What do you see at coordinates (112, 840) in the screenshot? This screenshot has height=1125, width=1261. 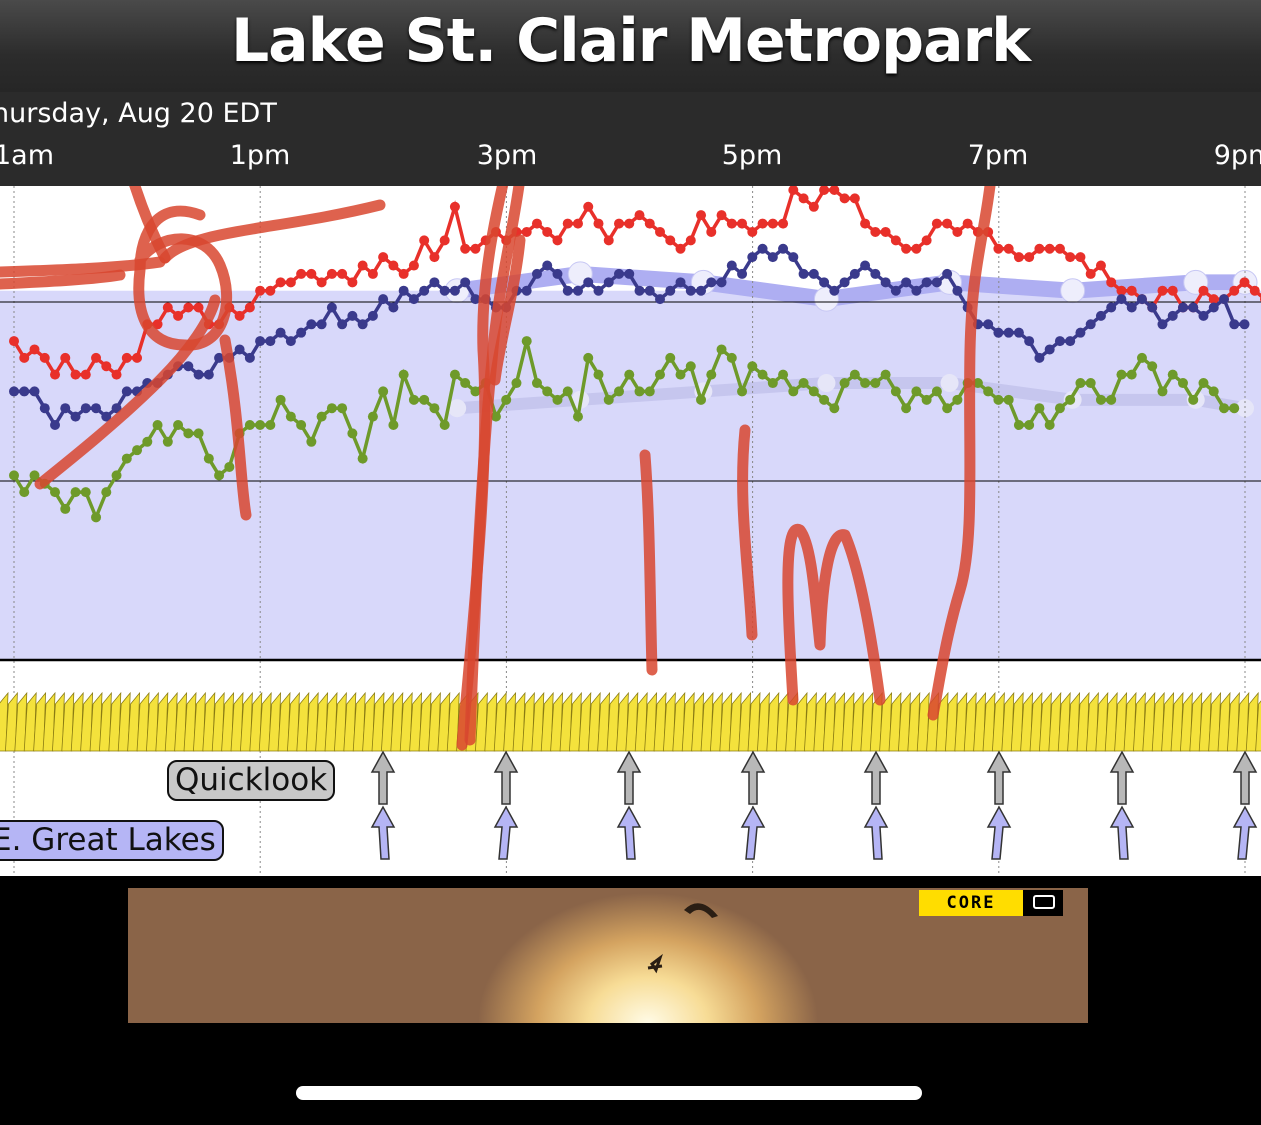 I see `great-lakes-button: E. Great Lakes` at bounding box center [112, 840].